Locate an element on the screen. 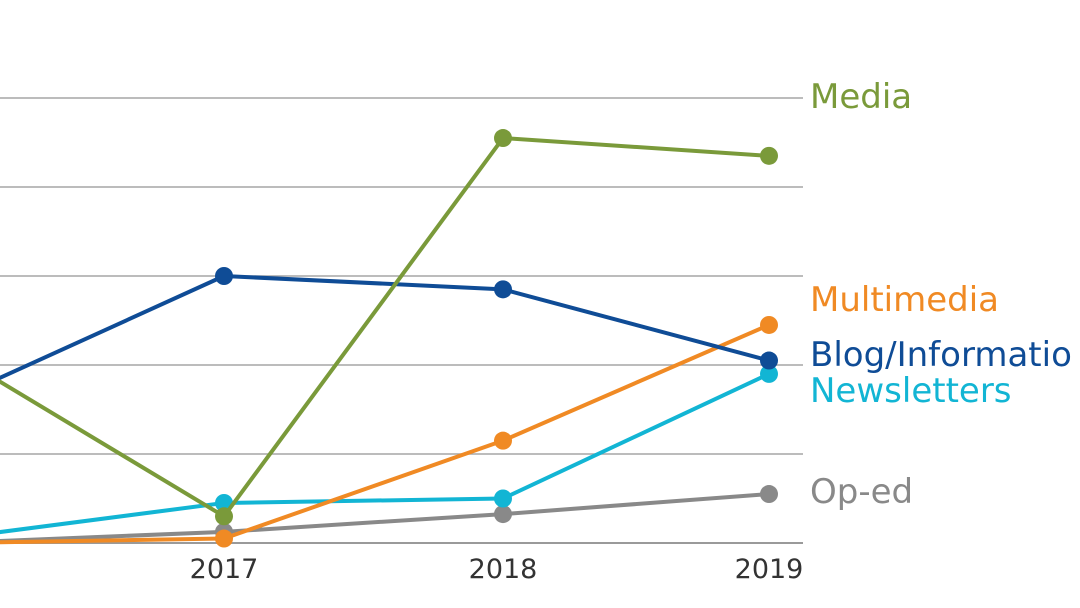 This screenshot has height=608, width=1080. series-blog-informatio is located at coordinates (389, 324).